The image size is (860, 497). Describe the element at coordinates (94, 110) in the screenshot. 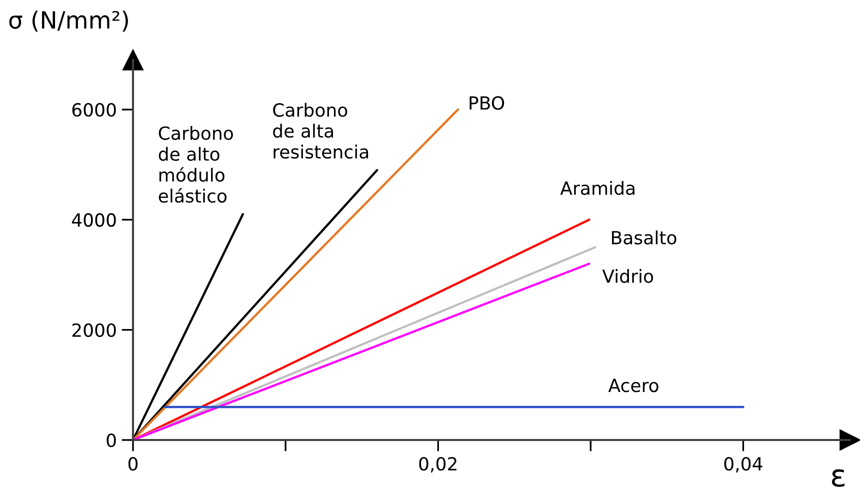

I see `y-tick-label: 6000` at that location.